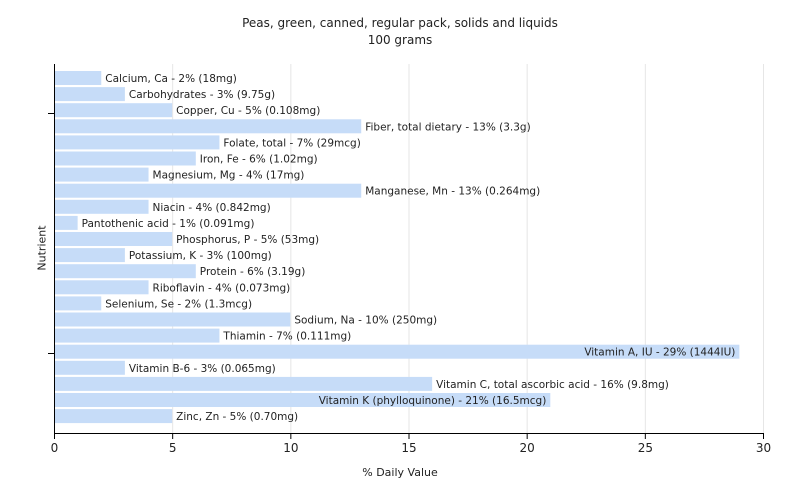 Image resolution: width=800 pixels, height=500 pixels. I want to click on bar-label: Fiber, total dietary - 13% (3.3g), so click(447, 127).